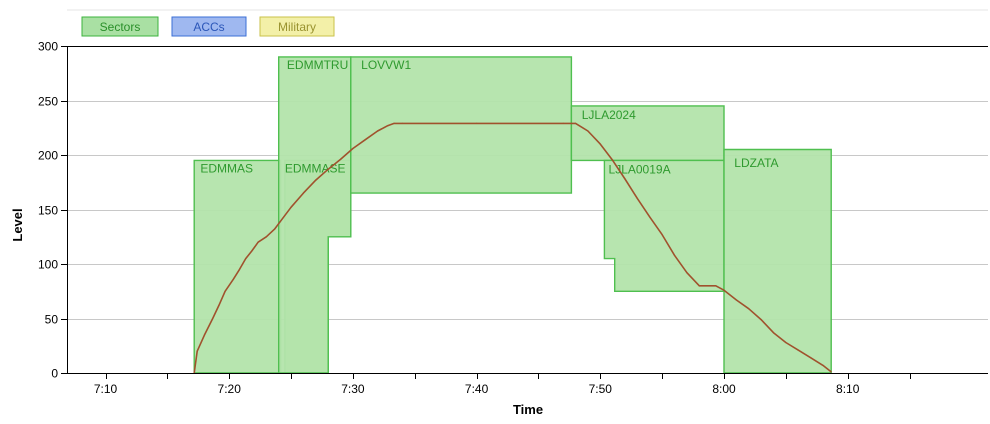 The width and height of the screenshot is (990, 424). I want to click on sector-label-edmmtru: EDMMTRU, so click(317, 65).